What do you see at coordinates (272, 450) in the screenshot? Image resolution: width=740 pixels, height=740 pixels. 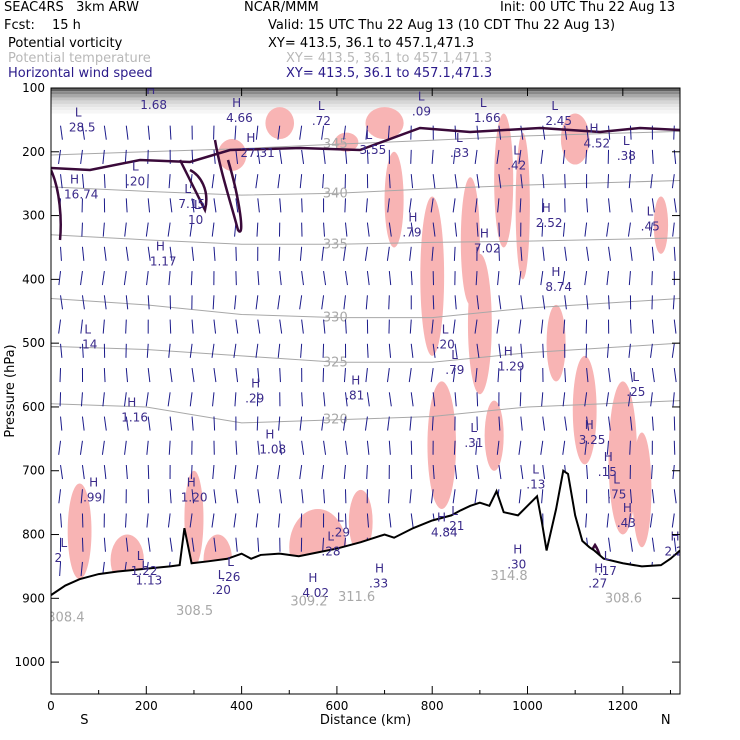 I see `wind-extremum-value: 1.08` at bounding box center [272, 450].